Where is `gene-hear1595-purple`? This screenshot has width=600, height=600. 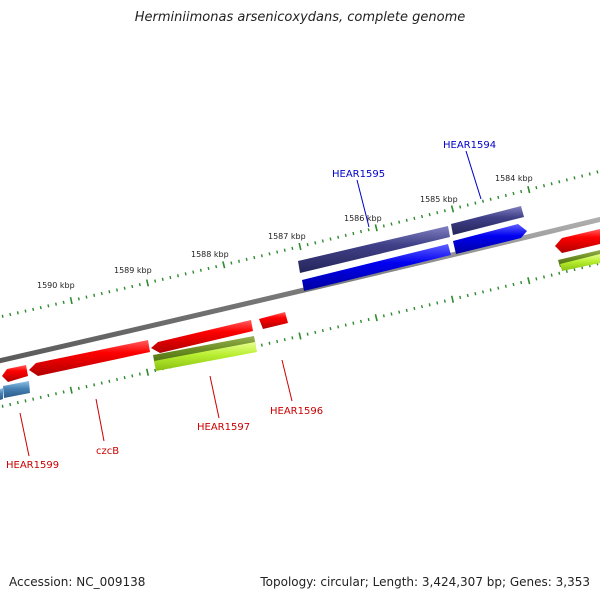
gene-hear1595-purple is located at coordinates (374, 249).